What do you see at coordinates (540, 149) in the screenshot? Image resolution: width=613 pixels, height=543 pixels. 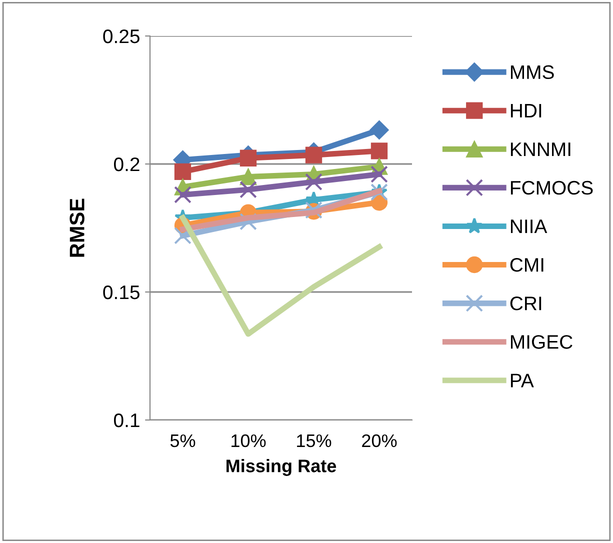 I see `legend-label: KNNMI` at bounding box center [540, 149].